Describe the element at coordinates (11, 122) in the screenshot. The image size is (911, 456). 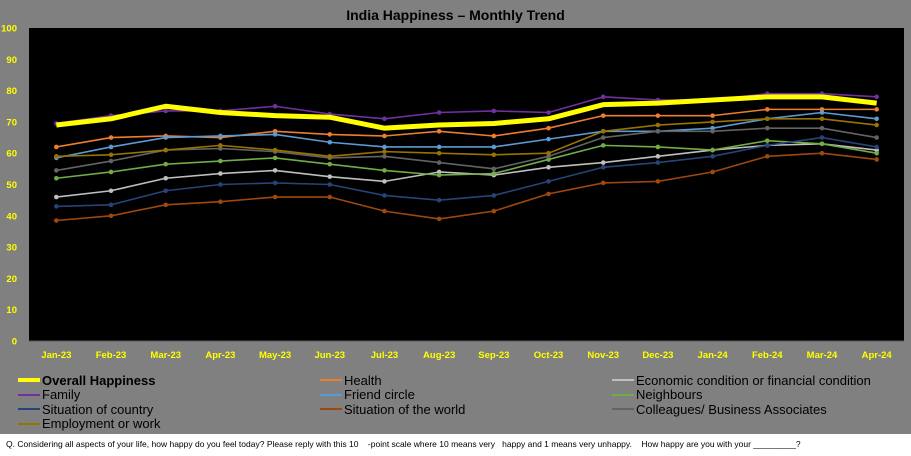
I see `y-tick-label: 70` at that location.